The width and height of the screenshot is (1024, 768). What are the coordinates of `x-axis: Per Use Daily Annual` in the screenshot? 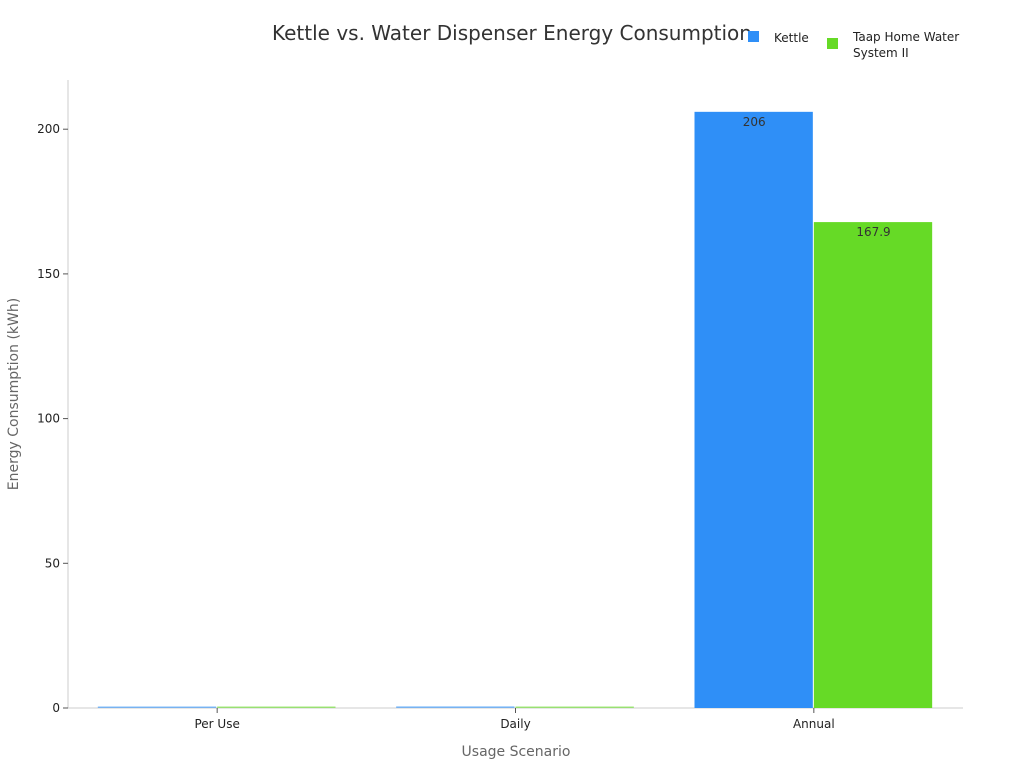 It's located at (515, 719).